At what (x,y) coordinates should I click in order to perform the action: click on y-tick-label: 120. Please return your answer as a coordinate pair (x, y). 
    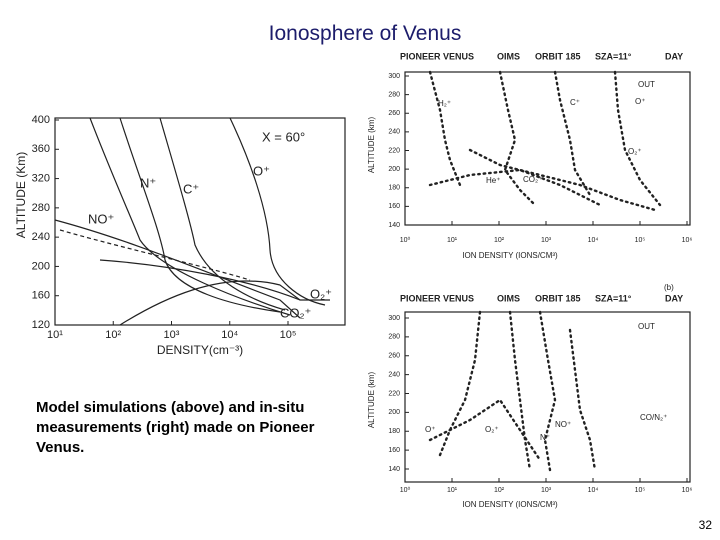
    Looking at the image, I should click on (41, 325).